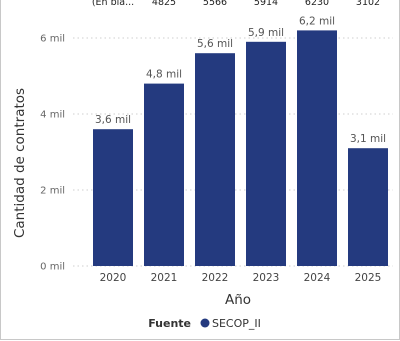 Image resolution: width=400 pixels, height=341 pixels. What do you see at coordinates (164, 4) in the screenshot?
I see `header-cell-1: 4825` at bounding box center [164, 4].